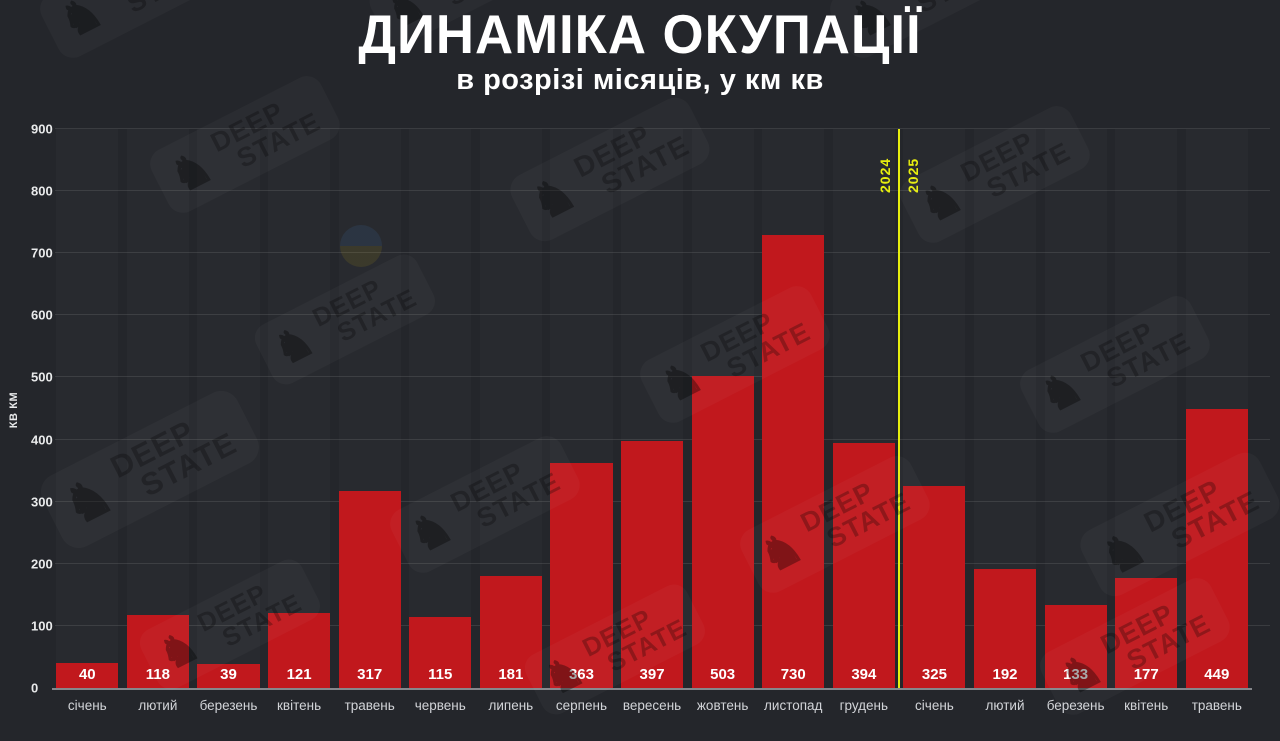  Describe the element at coordinates (511, 421) in the screenshot. I see `bar-column: 181 липень` at that location.